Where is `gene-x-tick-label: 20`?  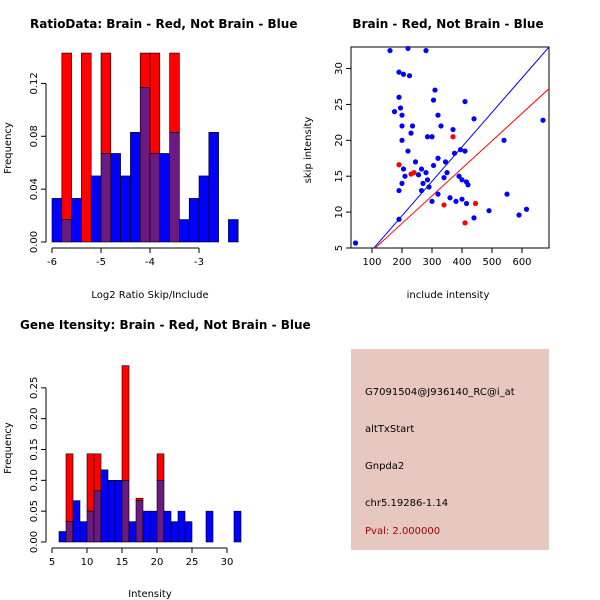
gene-x-tick-label: 20 is located at coordinates (157, 562).